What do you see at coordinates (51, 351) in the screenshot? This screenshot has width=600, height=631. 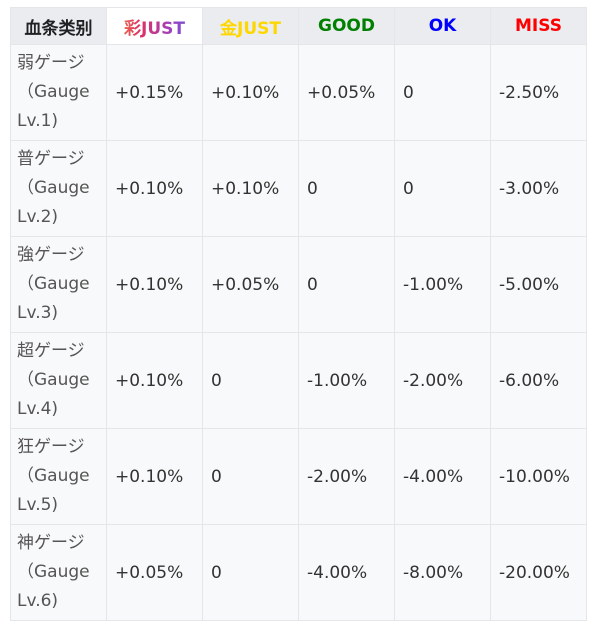 I see `gauge-name: 超ゲージ` at bounding box center [51, 351].